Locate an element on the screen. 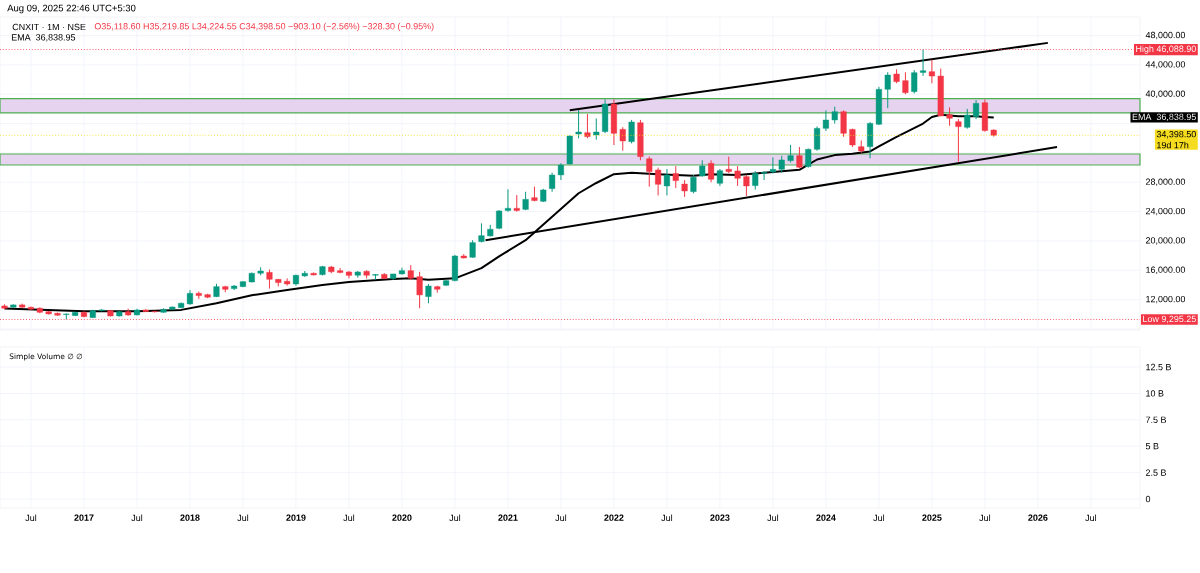 Image resolution: width=1200 pixels, height=573 pixels. y-tick-label: 10 B is located at coordinates (1155, 393).